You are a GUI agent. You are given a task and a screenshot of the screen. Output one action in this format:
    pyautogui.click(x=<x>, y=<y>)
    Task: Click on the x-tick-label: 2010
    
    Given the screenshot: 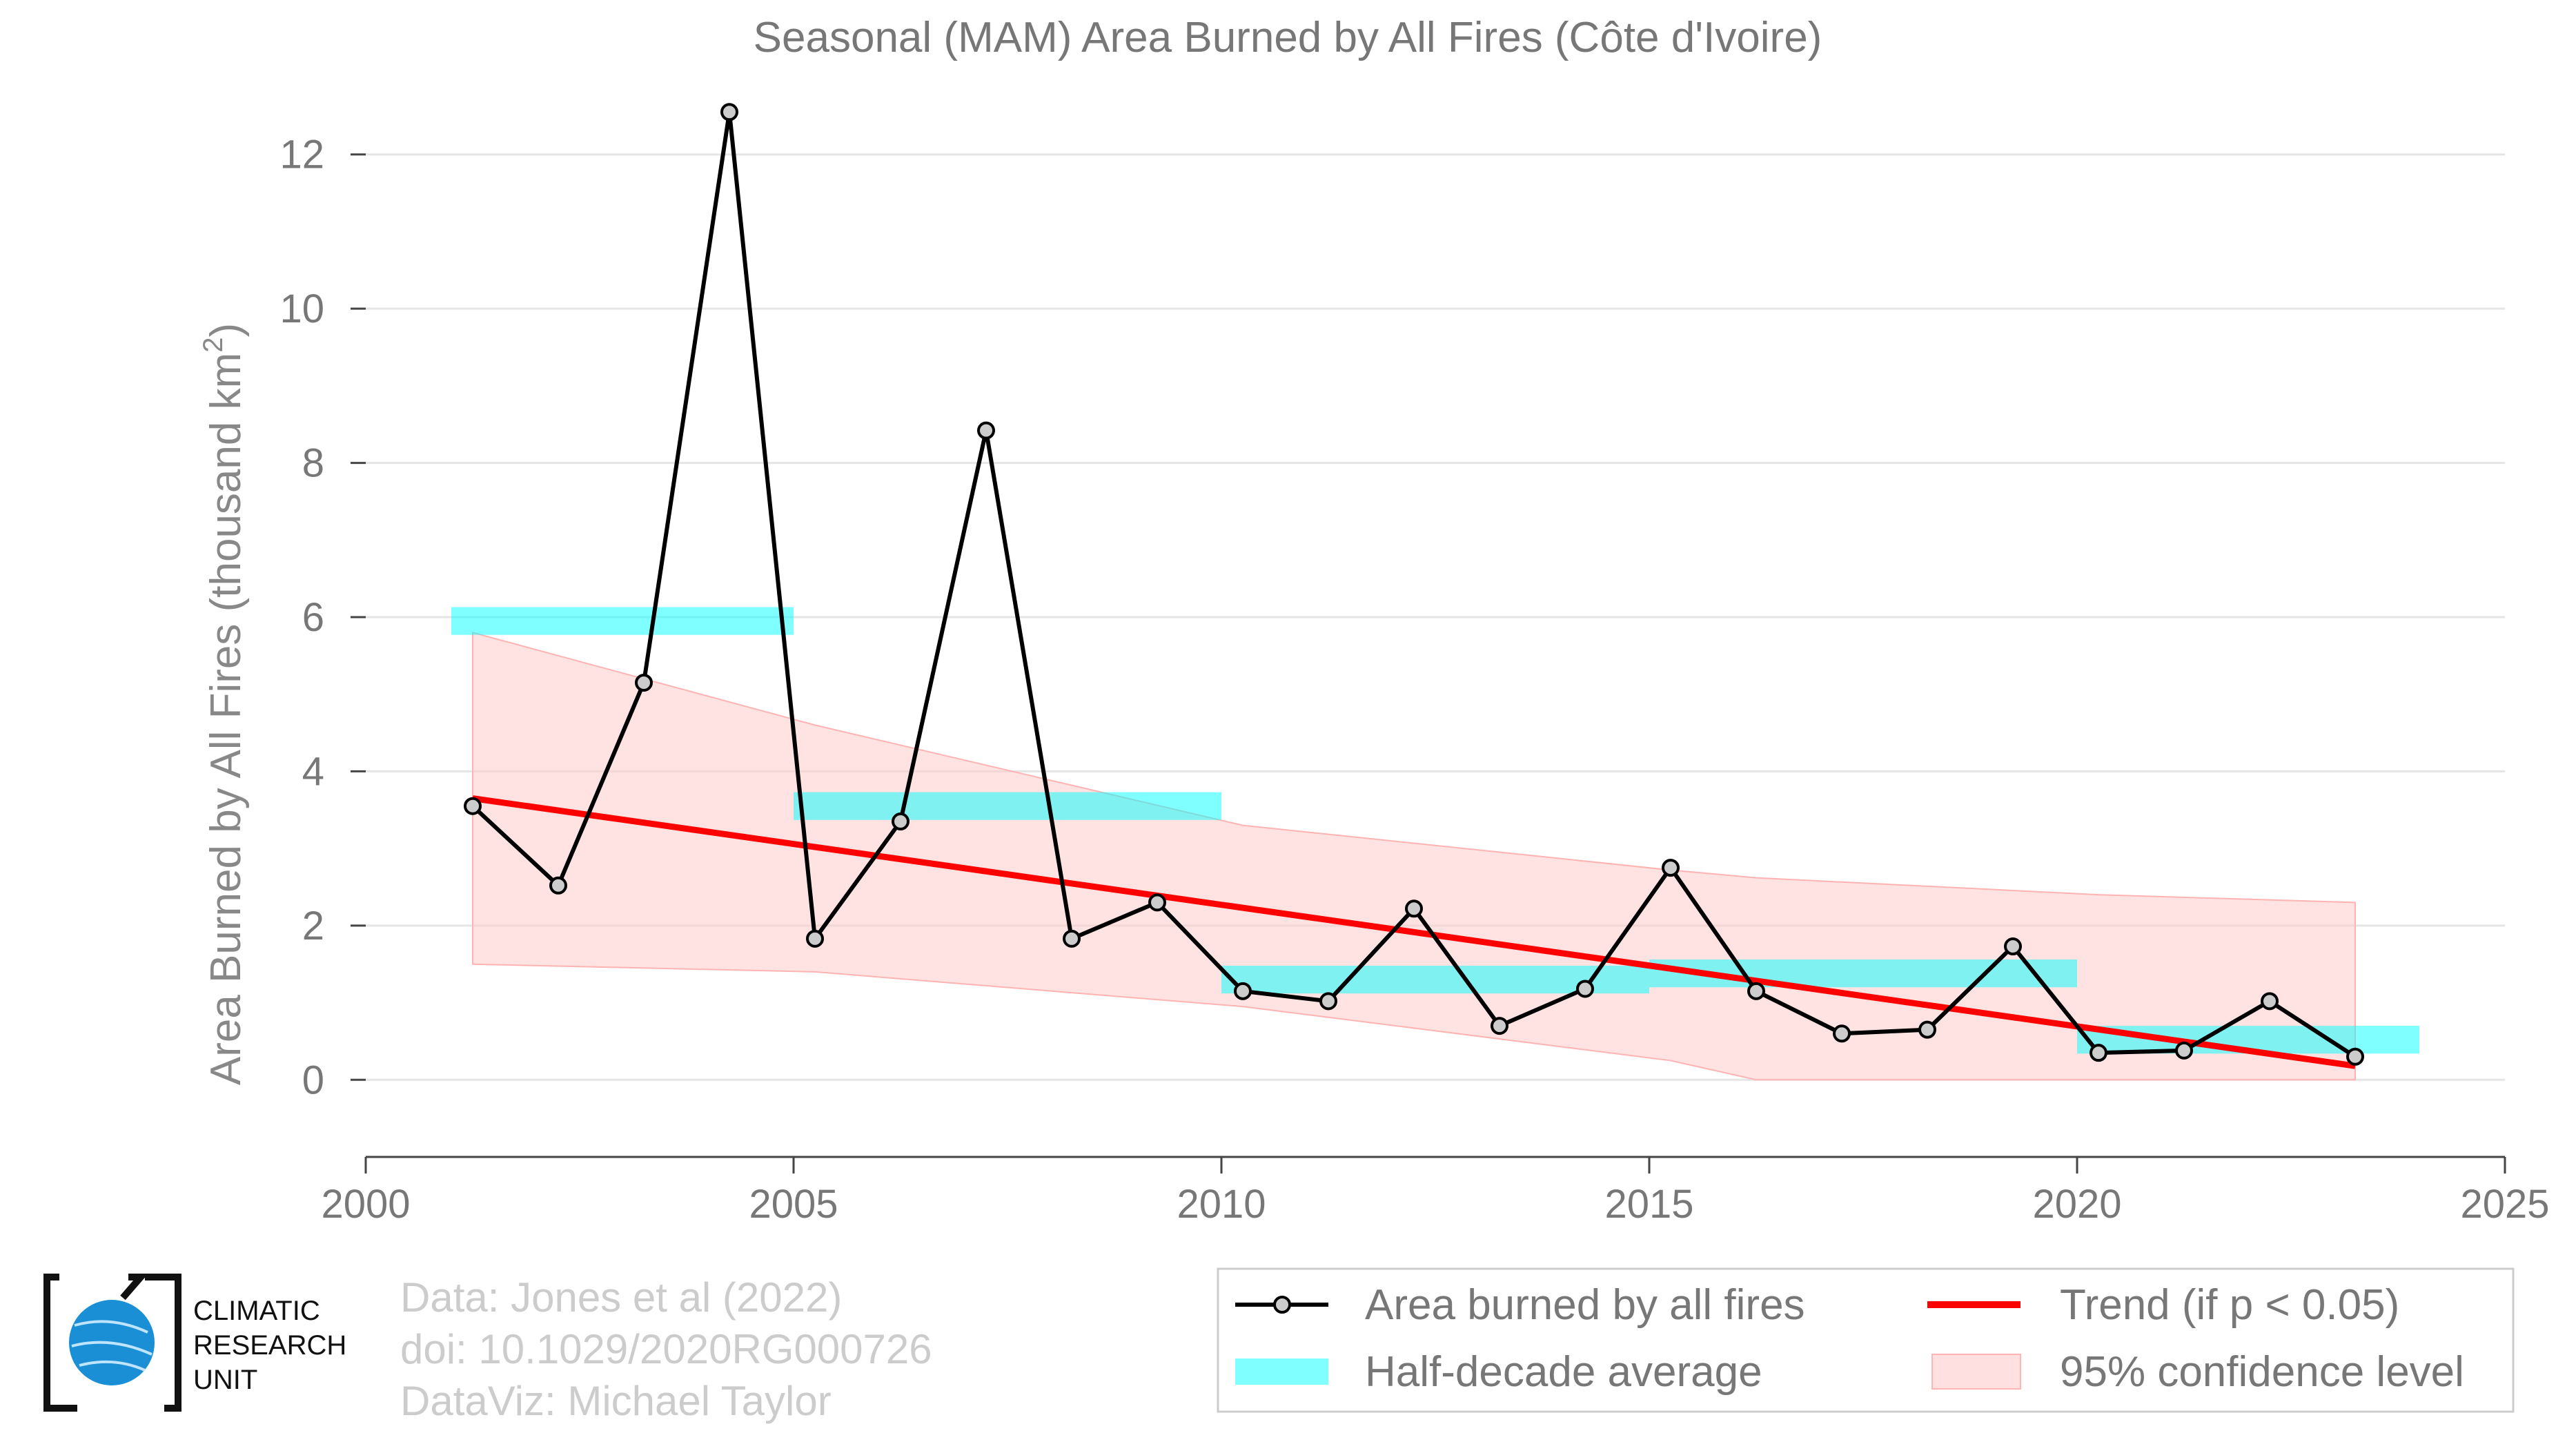 What is the action you would take?
    pyautogui.click(x=1221, y=1204)
    